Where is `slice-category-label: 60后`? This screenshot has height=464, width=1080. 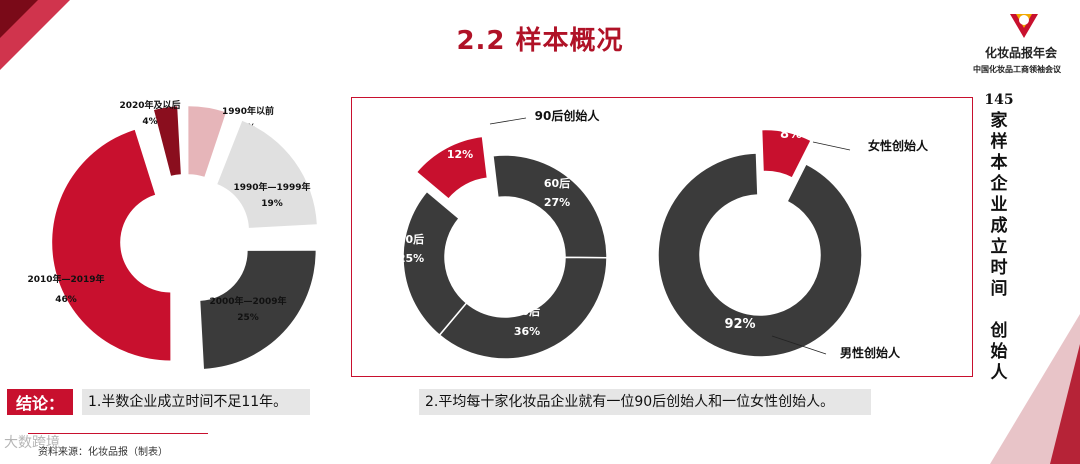 slice-category-label: 60后 is located at coordinates (557, 183).